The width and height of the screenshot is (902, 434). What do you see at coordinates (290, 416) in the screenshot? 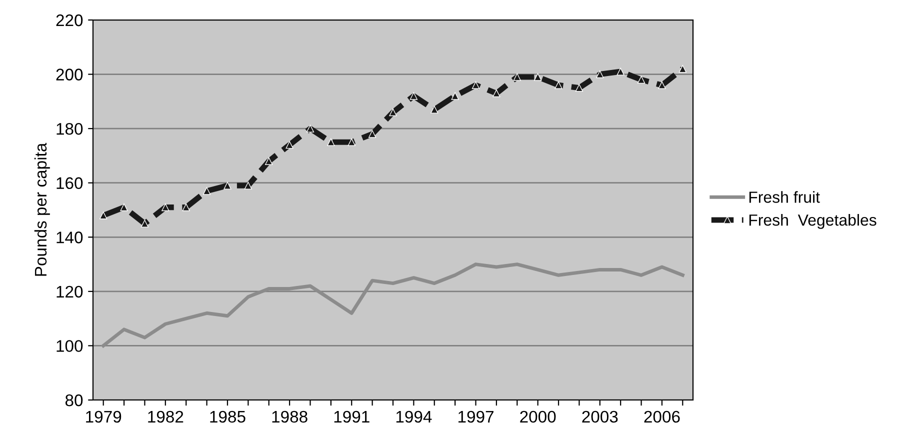
I see `x-tick-label: 1988` at bounding box center [290, 416].